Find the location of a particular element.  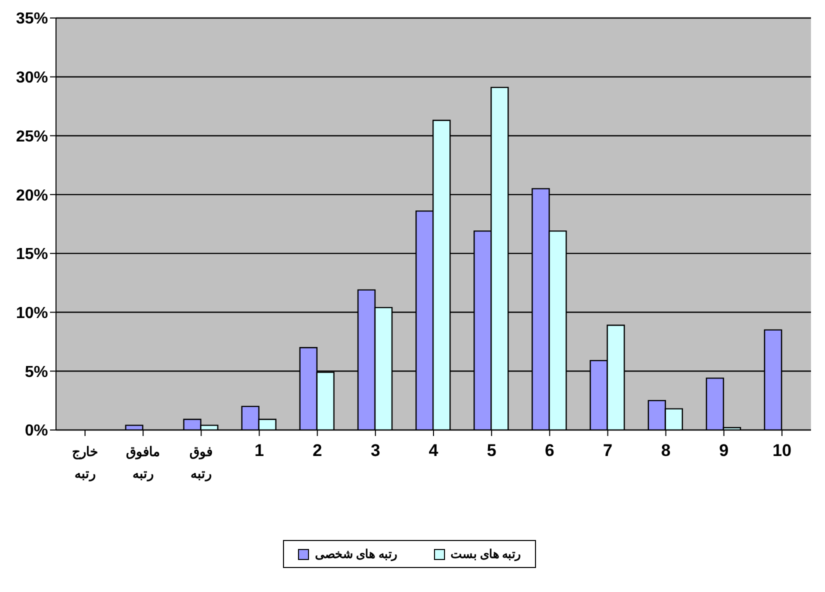

y-tick-label: 0% is located at coordinates (36, 431).